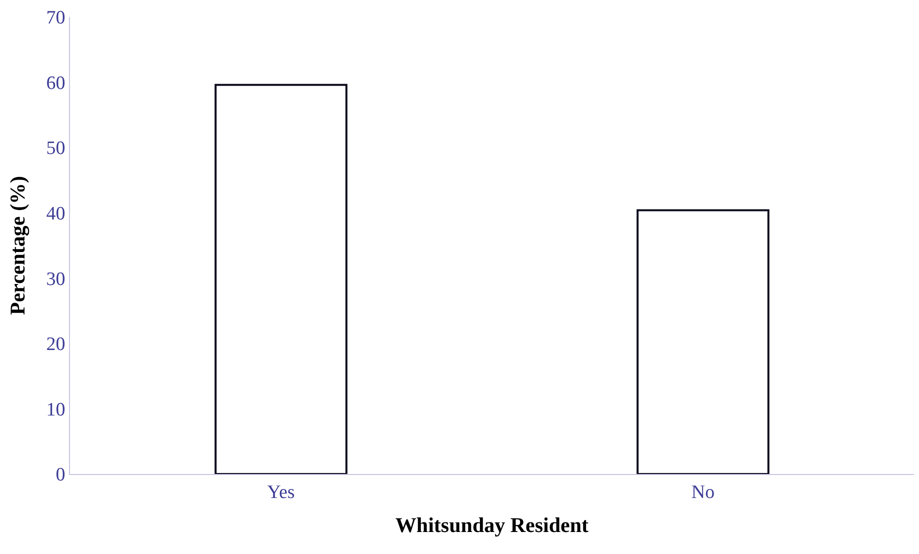 Image resolution: width=919 pixels, height=554 pixels. I want to click on x-tick-label: Yes, so click(281, 492).